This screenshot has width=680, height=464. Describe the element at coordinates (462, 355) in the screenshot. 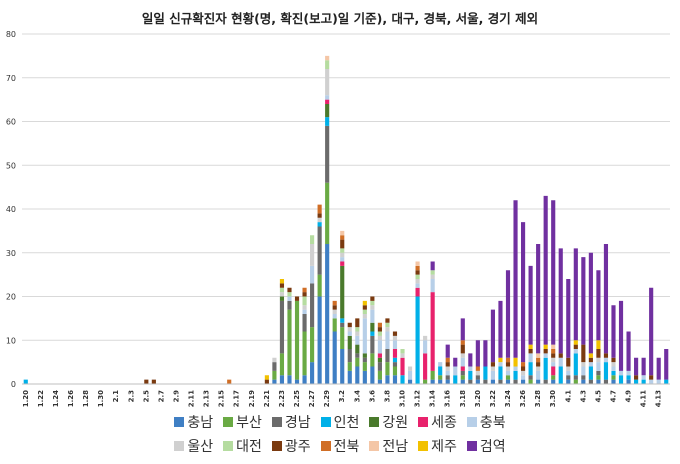

I see `bar-3.18-series-7` at that location.